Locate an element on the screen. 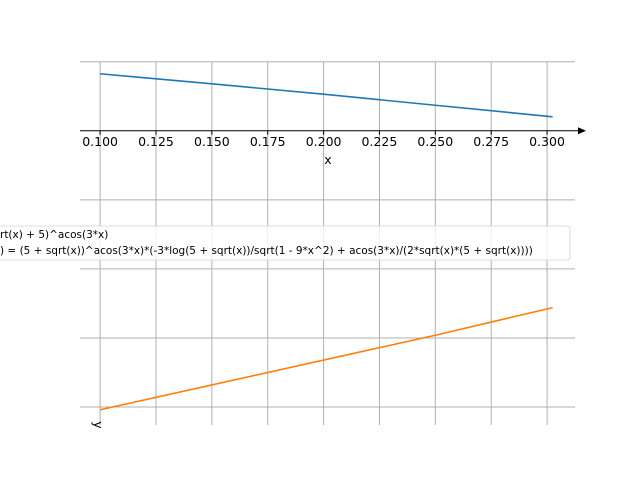 This screenshot has width=640, height=480. x-tick-label: 0.250 is located at coordinates (435, 141).